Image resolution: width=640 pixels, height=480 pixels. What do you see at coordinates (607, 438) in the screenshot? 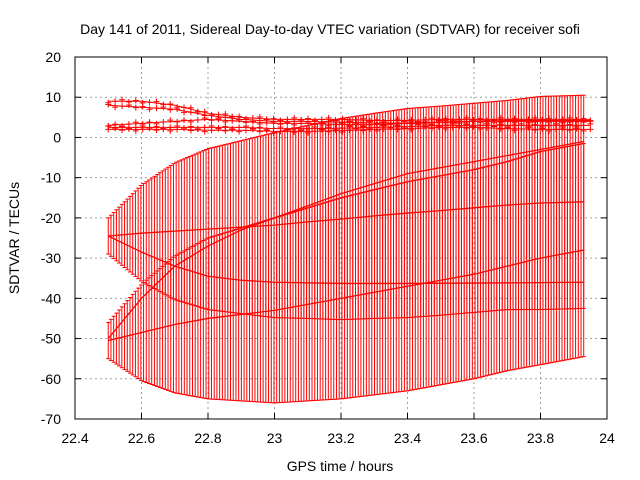
I see `x-tick-label: 24` at bounding box center [607, 438].